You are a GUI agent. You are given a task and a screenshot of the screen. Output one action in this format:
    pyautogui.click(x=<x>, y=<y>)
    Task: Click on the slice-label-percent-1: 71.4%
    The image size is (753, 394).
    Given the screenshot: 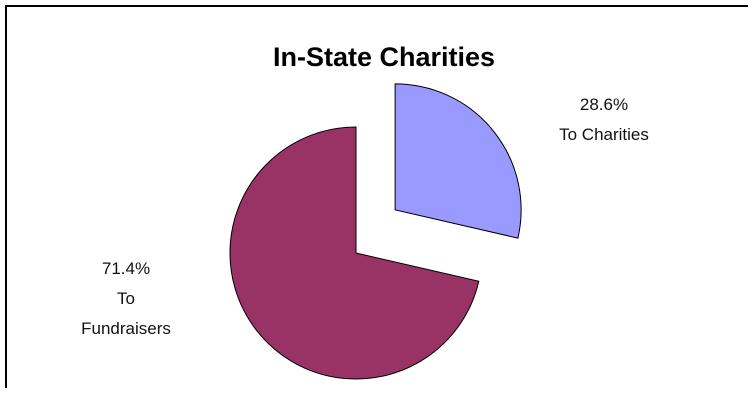 What is the action you would take?
    pyautogui.click(x=126, y=268)
    